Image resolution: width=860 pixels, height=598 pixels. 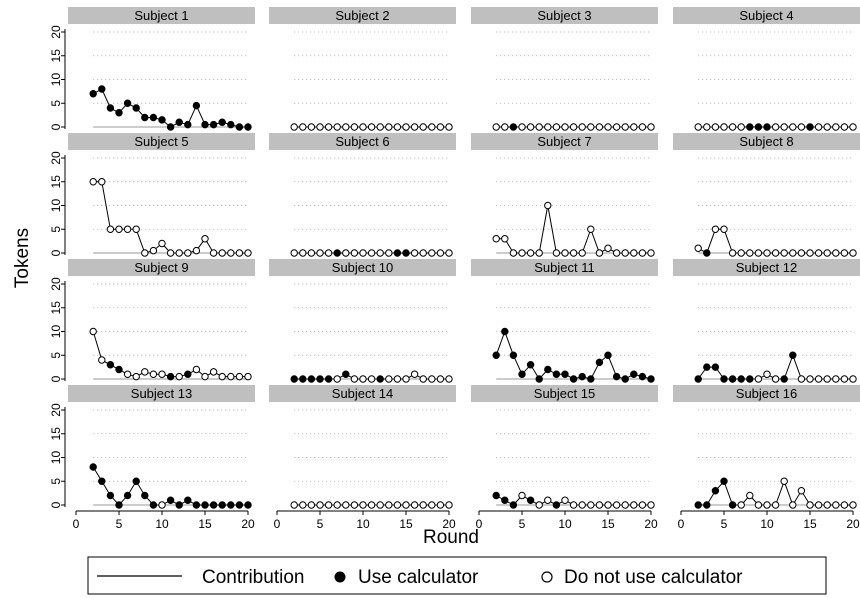 I want to click on x-tick-label: 15, so click(x=406, y=524).